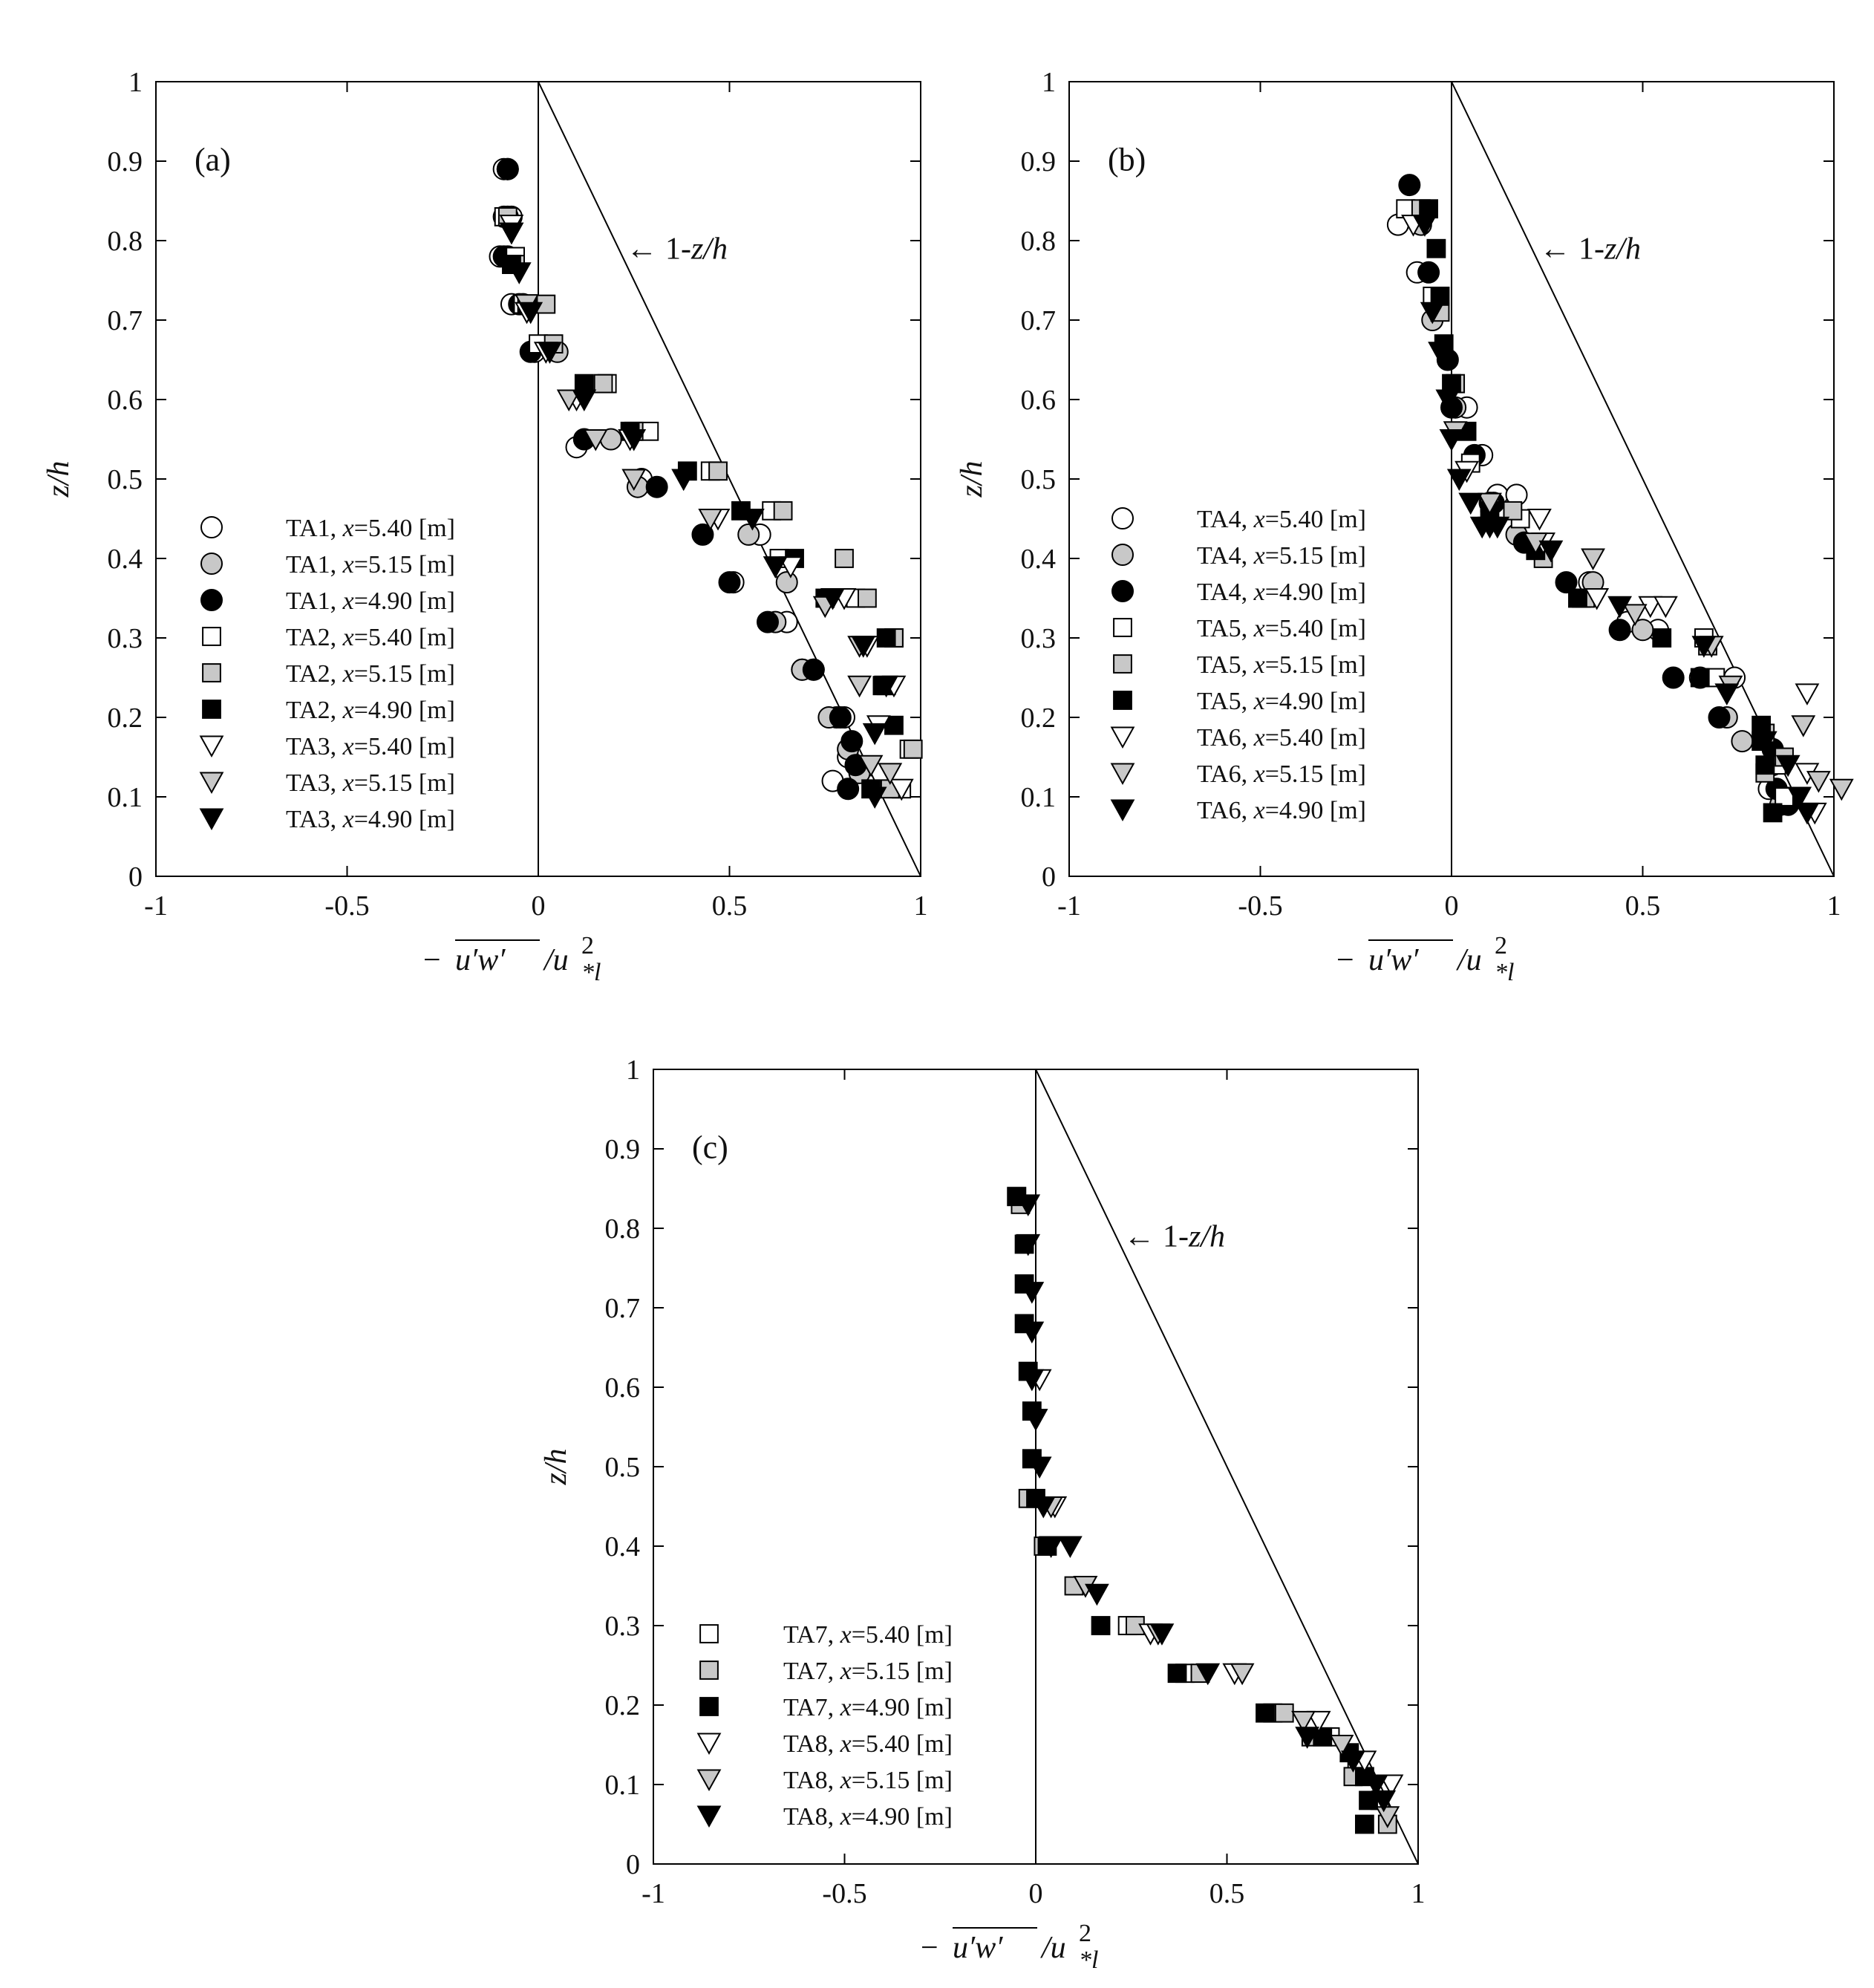 The height and width of the screenshot is (1988, 1874). I want to click on legend-label: TA6, x=4.90 [m], so click(1281, 810).